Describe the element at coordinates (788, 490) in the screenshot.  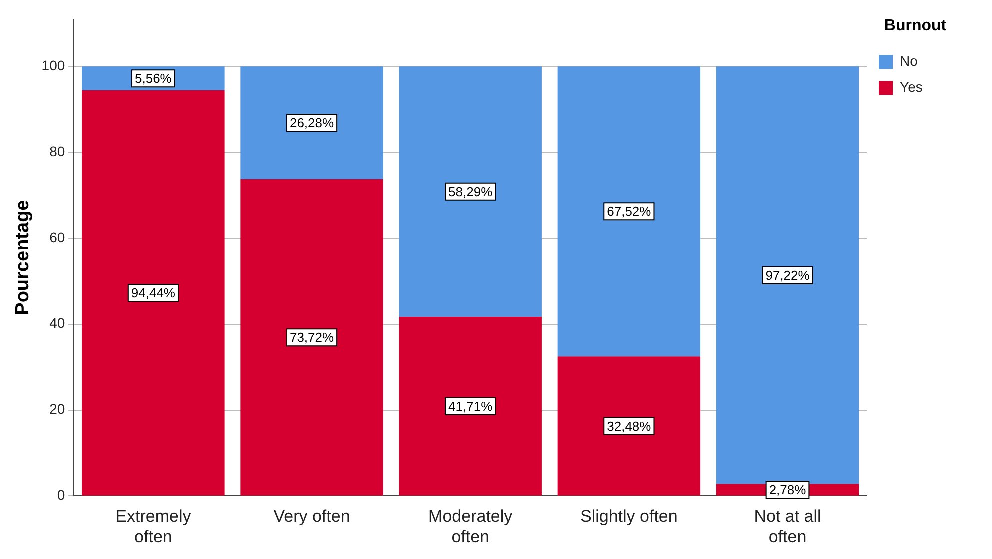
I see `data-label: 2,78%` at that location.